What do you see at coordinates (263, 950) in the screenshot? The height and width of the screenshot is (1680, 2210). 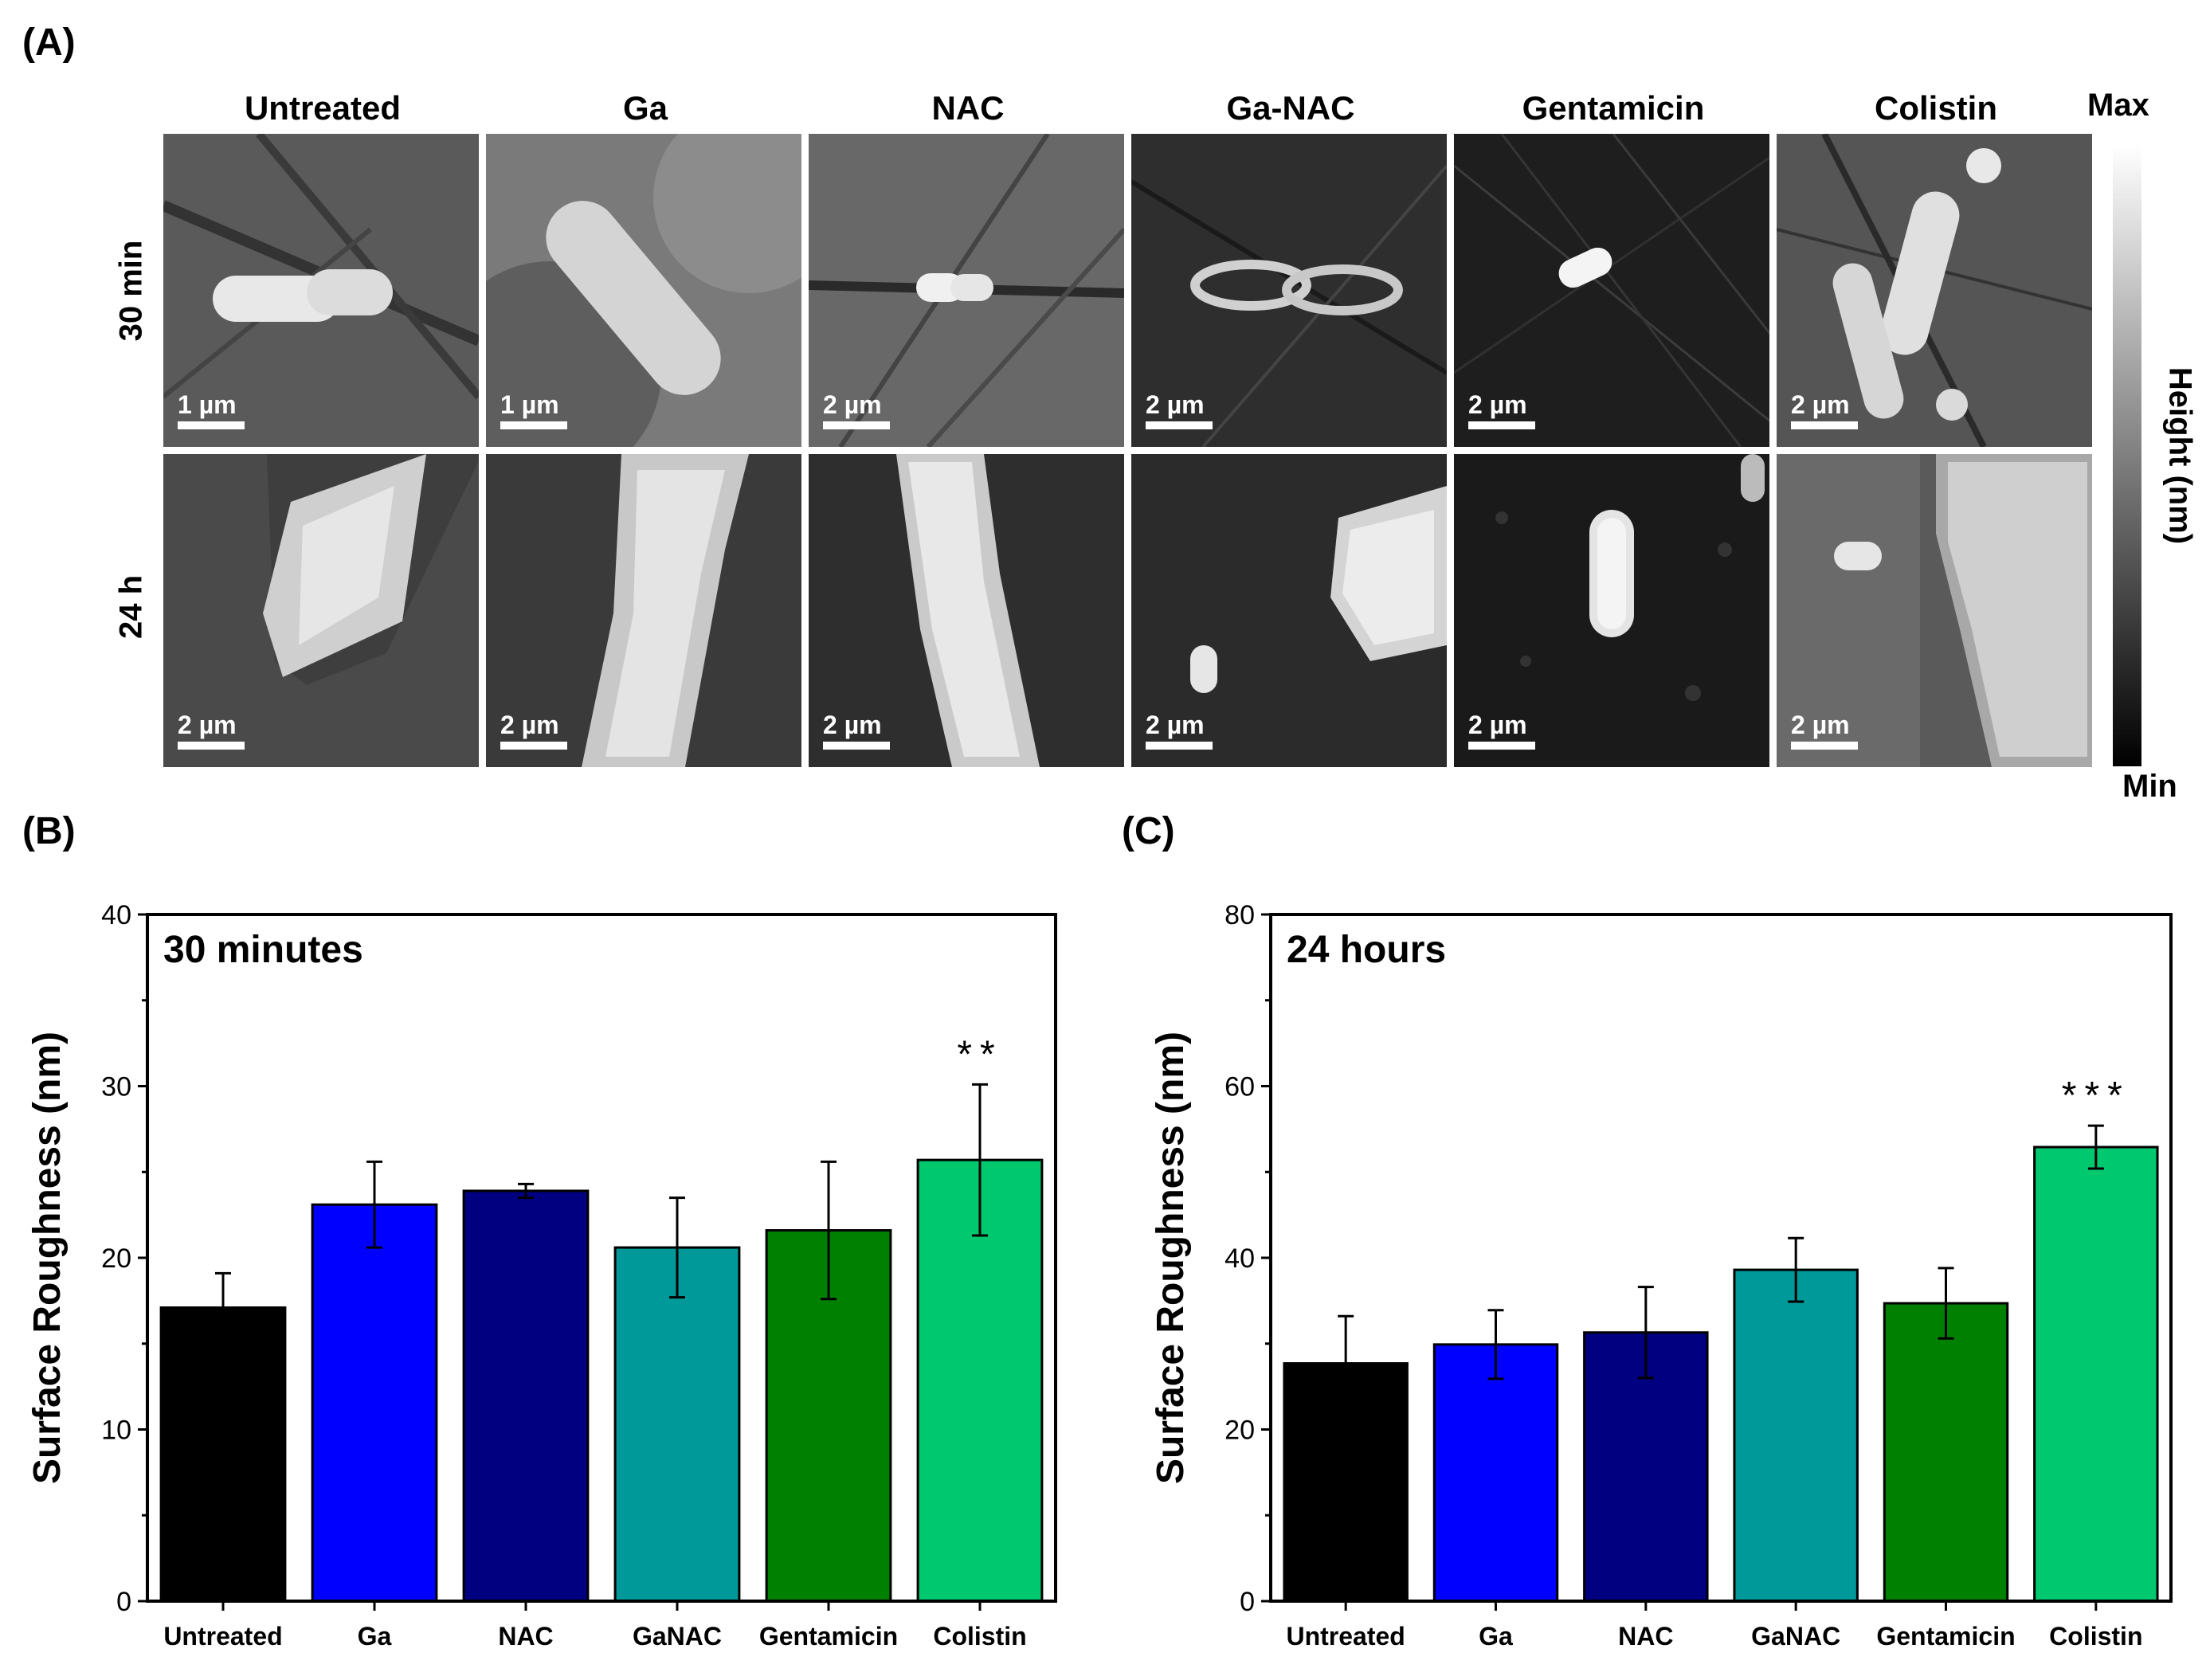 I see `chart-annotation: 30 minutes` at bounding box center [263, 950].